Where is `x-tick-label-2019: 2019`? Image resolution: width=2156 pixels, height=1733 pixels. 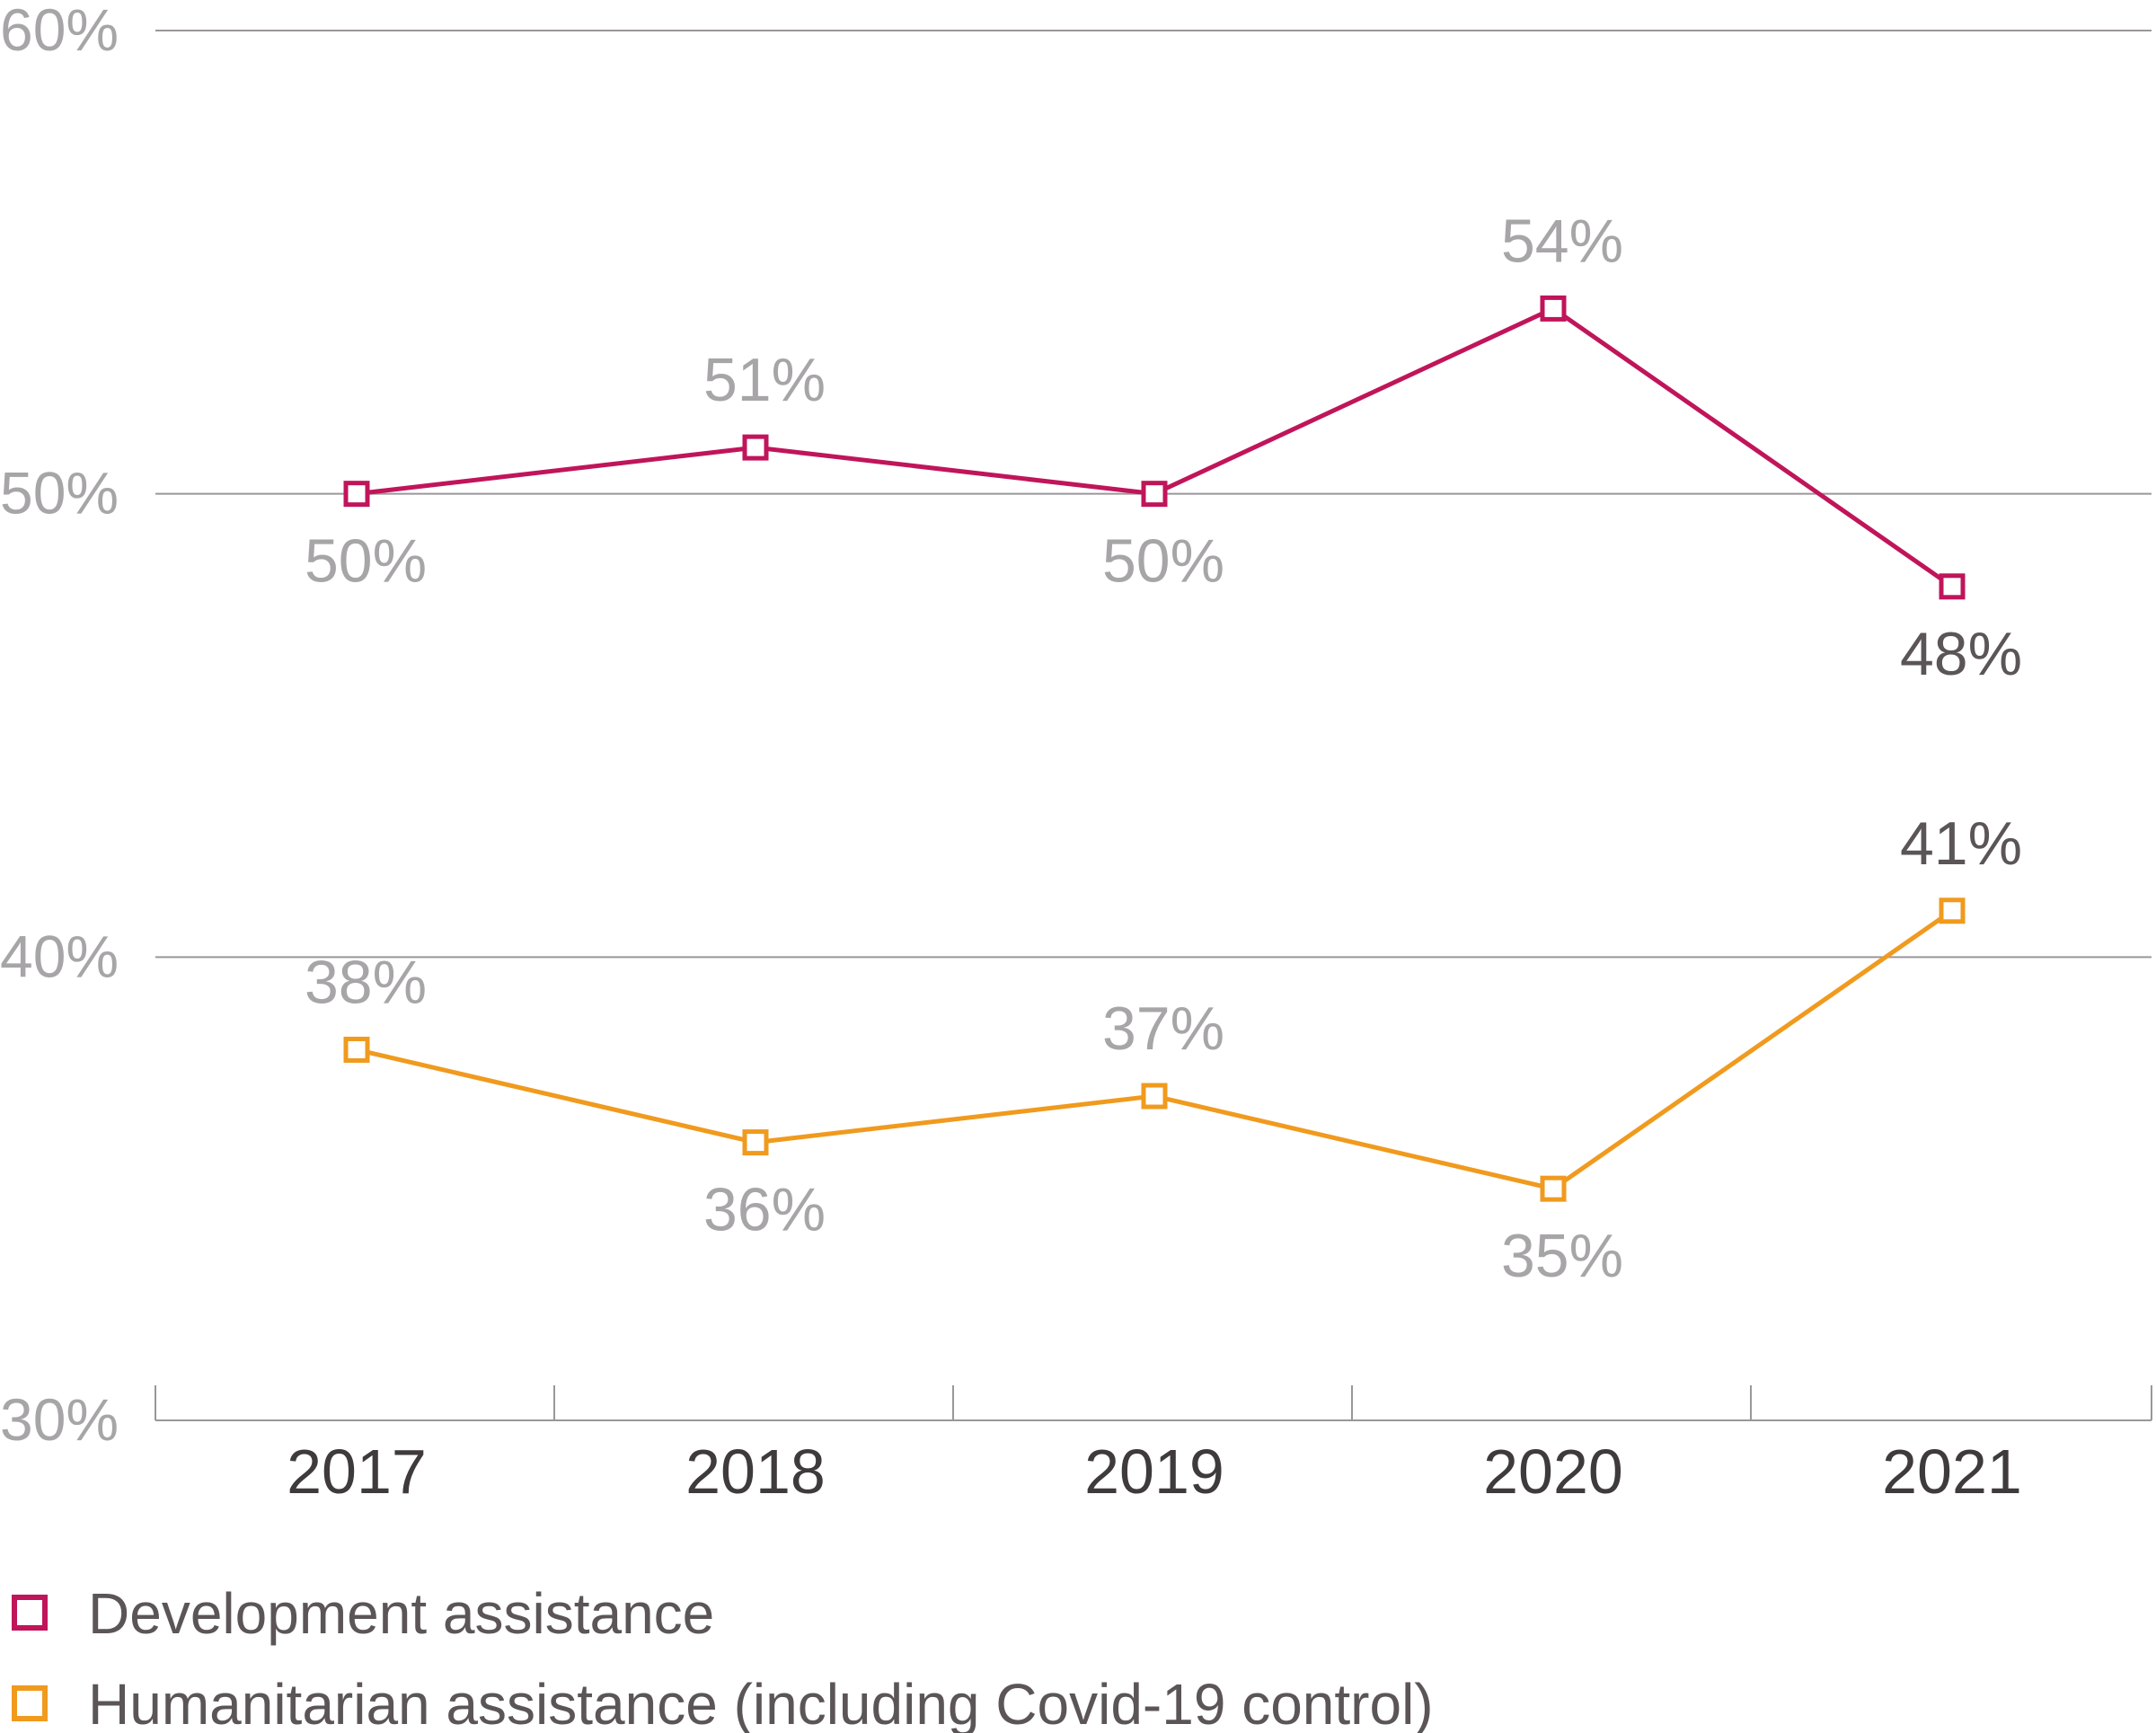
x-tick-label-2019: 2019 is located at coordinates (1154, 1472).